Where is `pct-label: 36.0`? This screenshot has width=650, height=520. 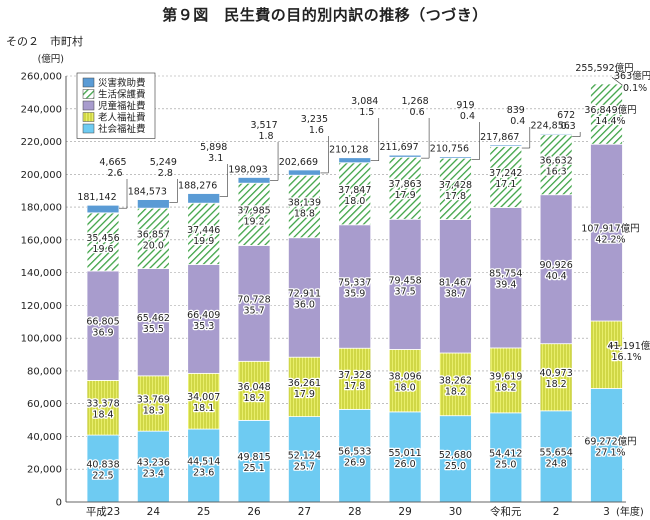 pct-label: 36.0 is located at coordinates (304, 304).